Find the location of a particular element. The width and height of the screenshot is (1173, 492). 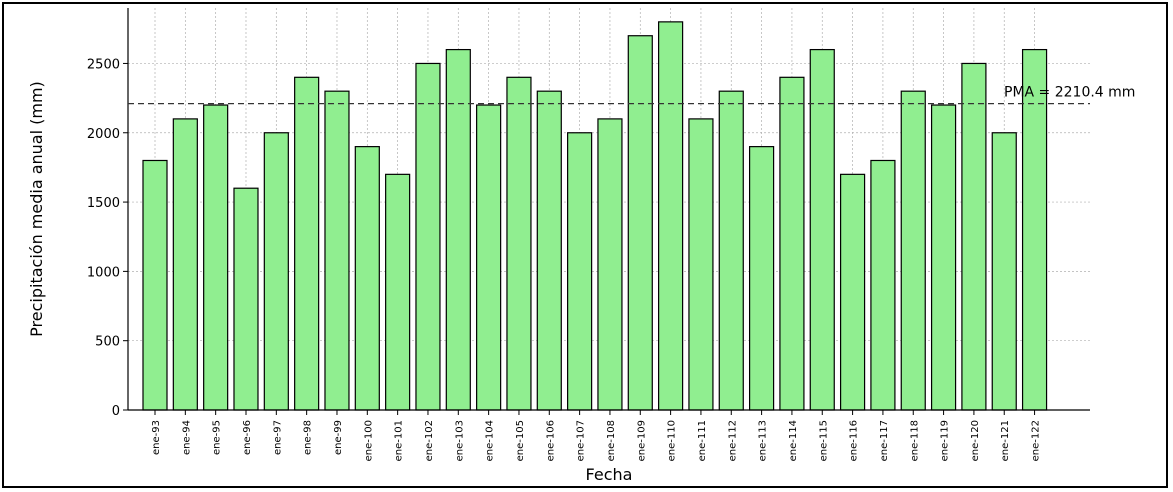

x-tick-label: ene-108 is located at coordinates (611, 440).